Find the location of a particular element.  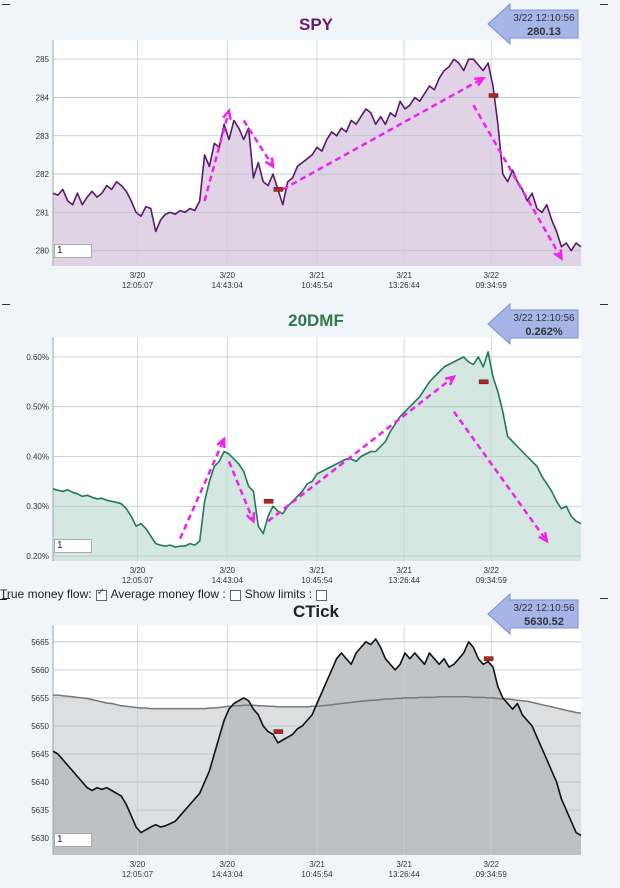

y-tick-label: 5635 is located at coordinates (40, 810).